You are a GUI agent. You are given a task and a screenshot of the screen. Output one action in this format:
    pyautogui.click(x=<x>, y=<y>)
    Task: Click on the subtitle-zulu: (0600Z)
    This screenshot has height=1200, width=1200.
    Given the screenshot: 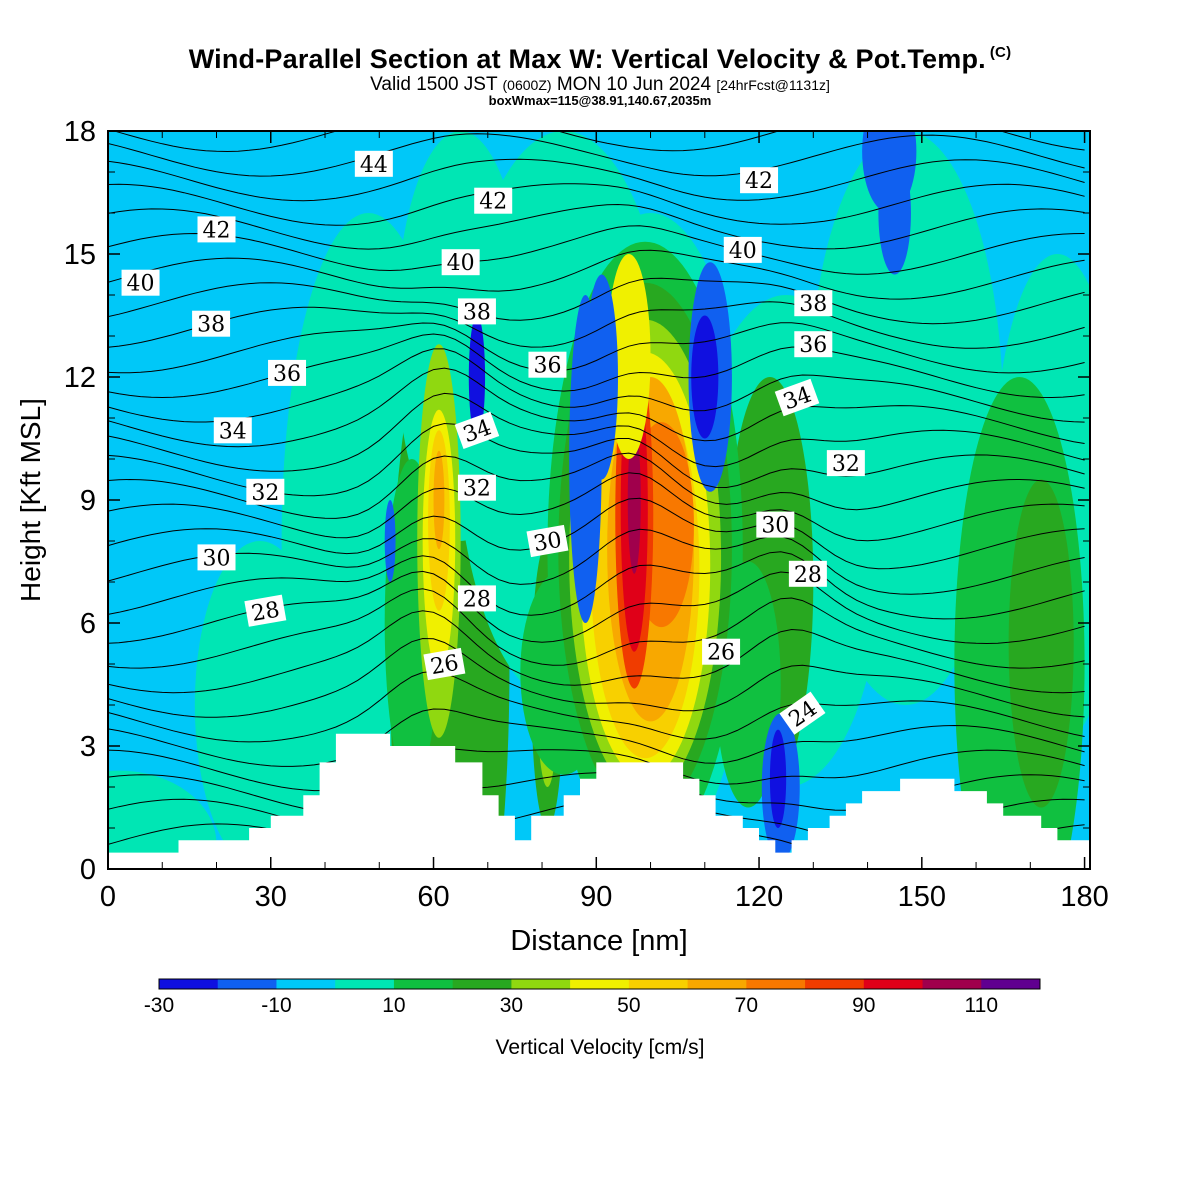 What is the action you would take?
    pyautogui.click(x=527, y=85)
    